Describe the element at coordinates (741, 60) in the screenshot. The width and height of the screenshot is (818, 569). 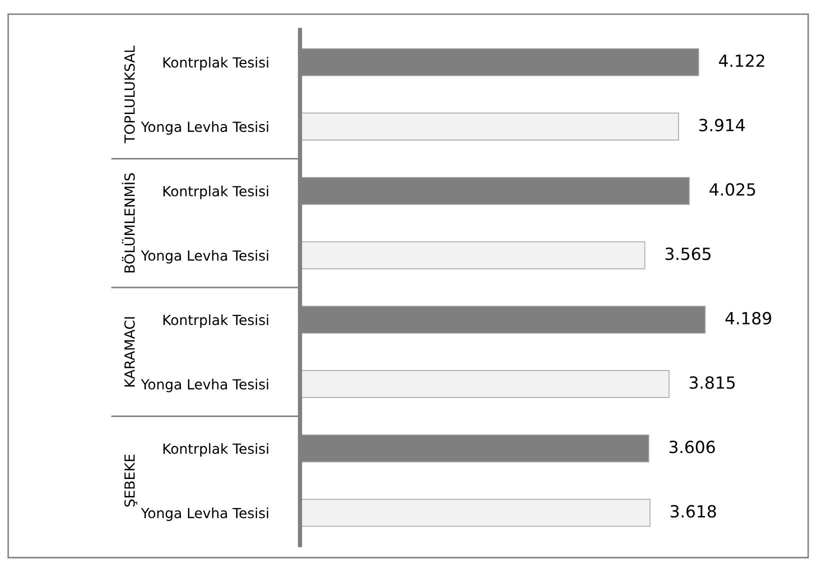
I see `data-label: 4.122` at that location.